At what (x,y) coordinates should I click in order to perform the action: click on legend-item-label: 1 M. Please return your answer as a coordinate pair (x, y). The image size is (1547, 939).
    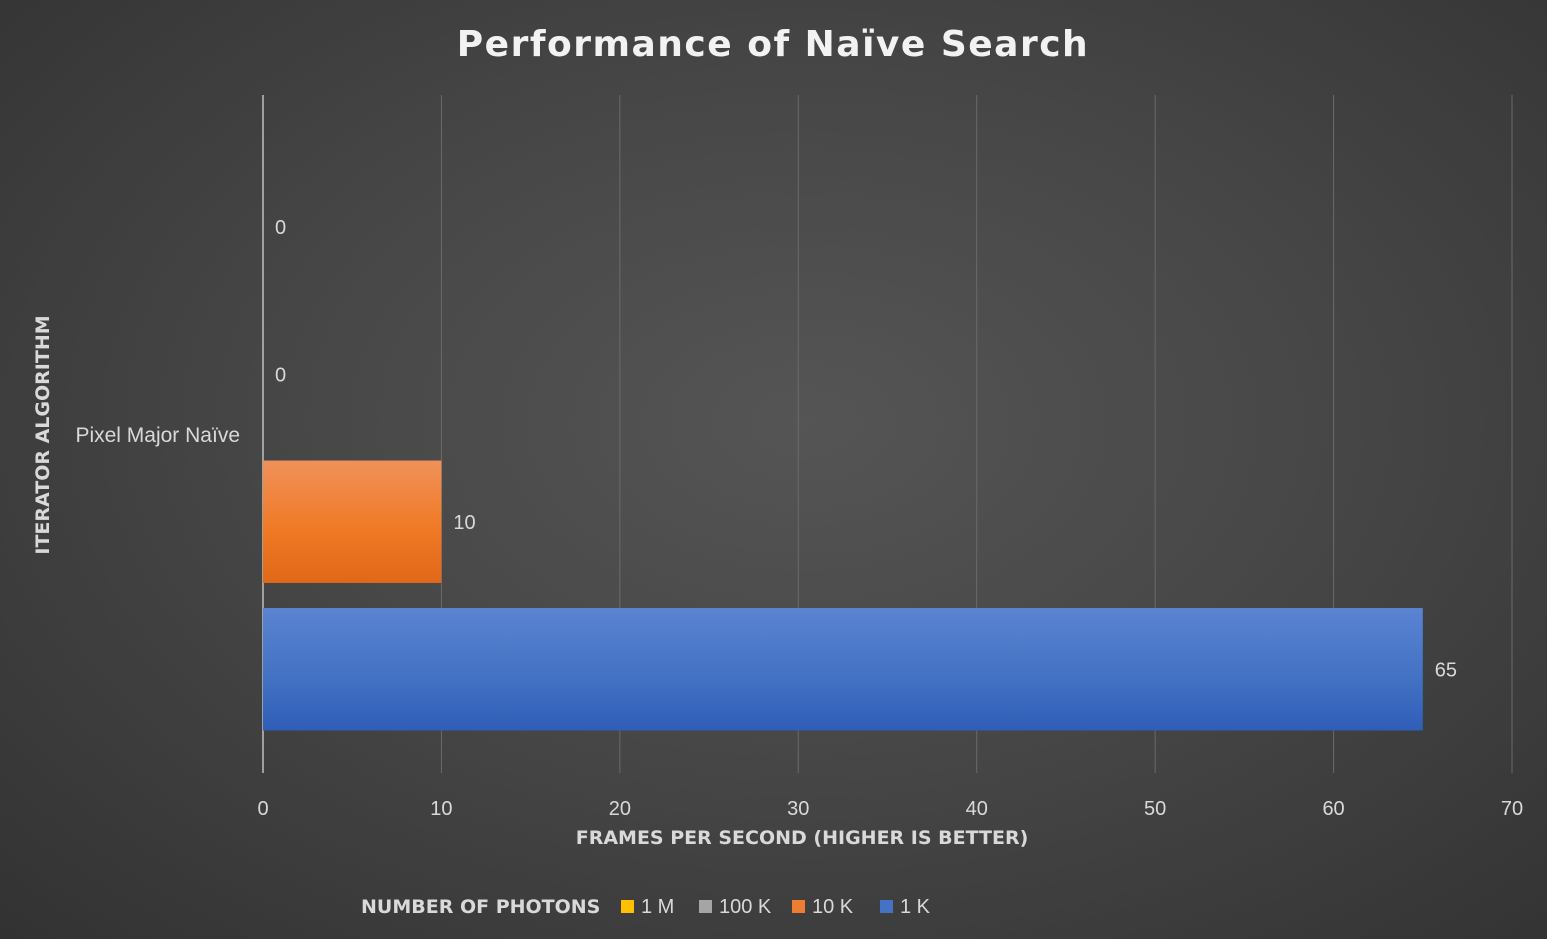
    Looking at the image, I should click on (657, 907).